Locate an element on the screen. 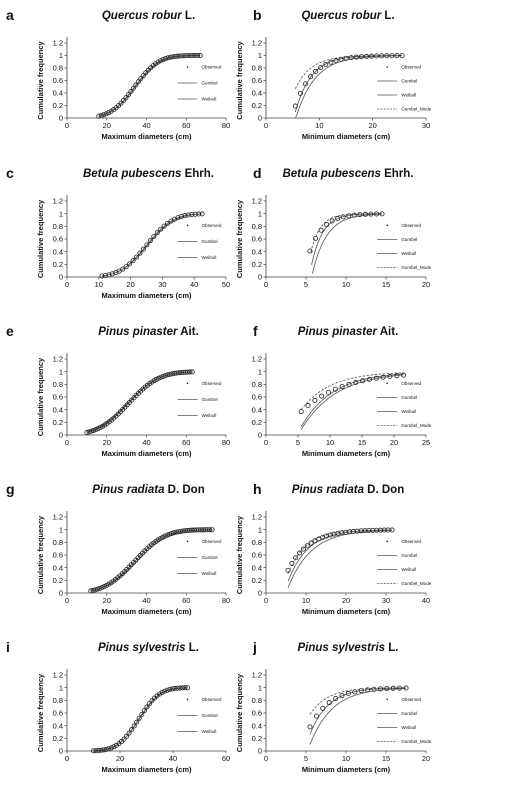 This screenshot has height=801, width=518. series-line-gumbel is located at coordinates (347, 239).